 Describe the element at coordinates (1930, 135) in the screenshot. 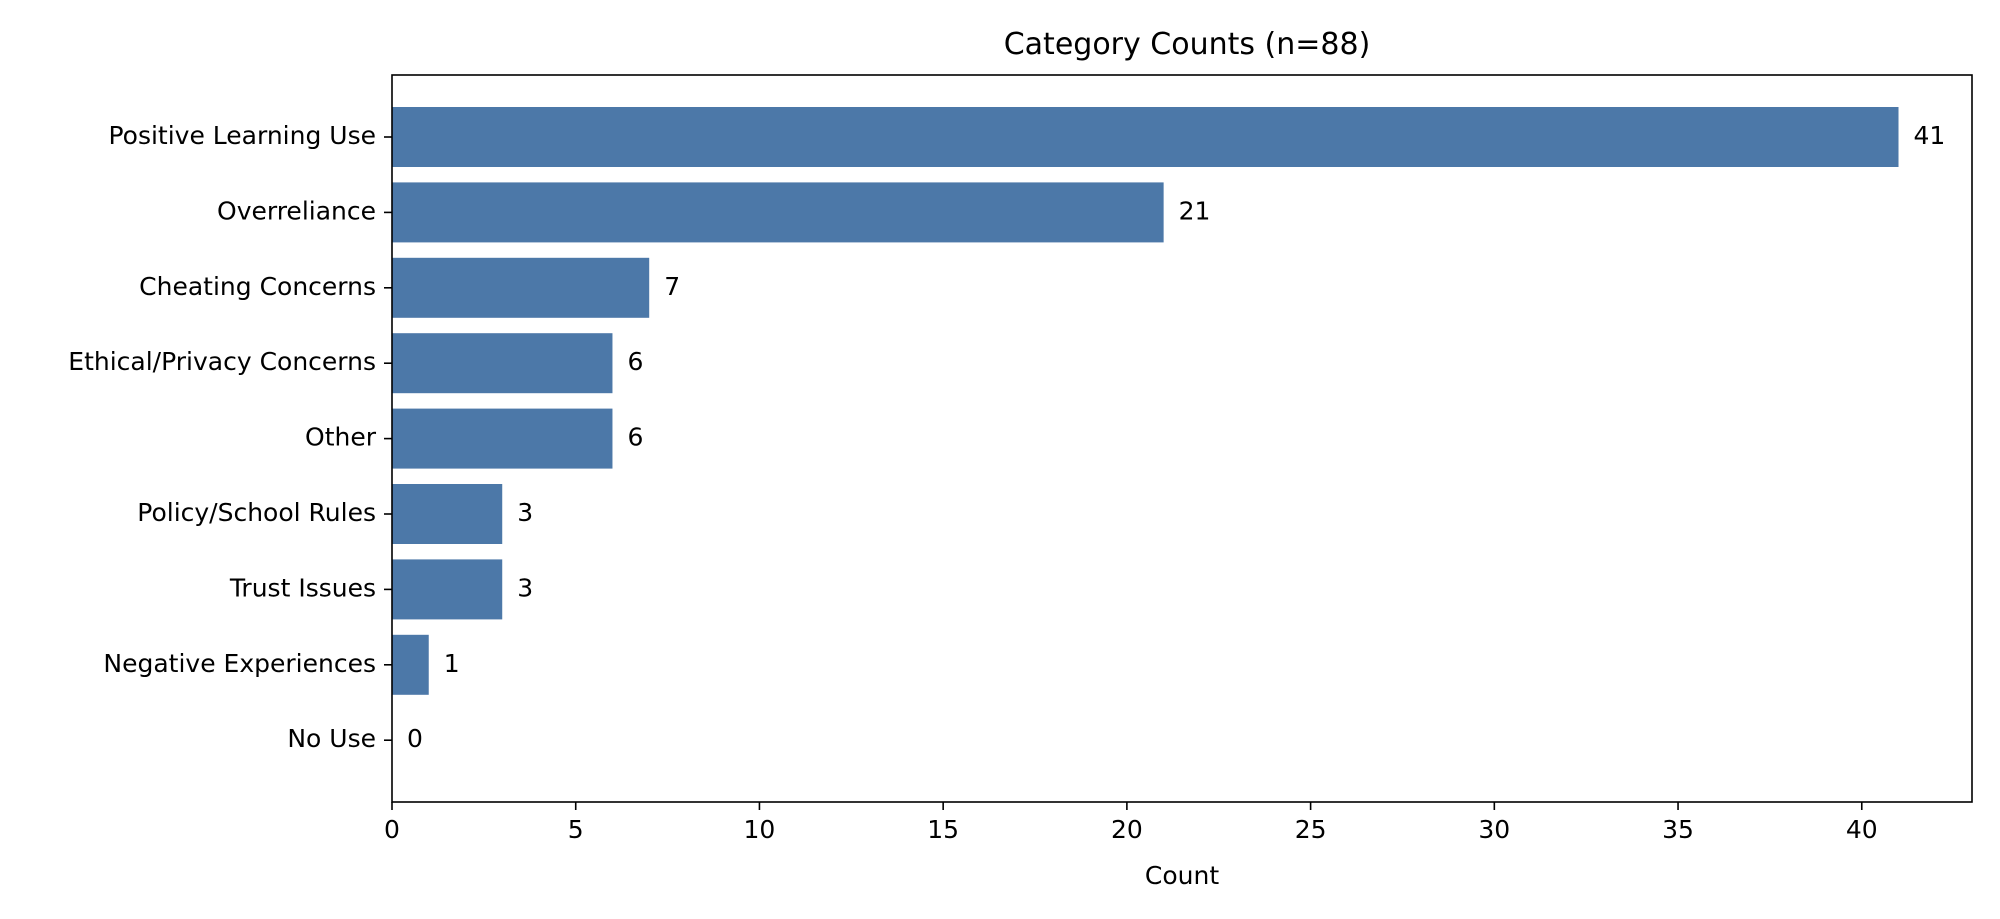

I see `data-label-positive-learning-use: 41` at that location.